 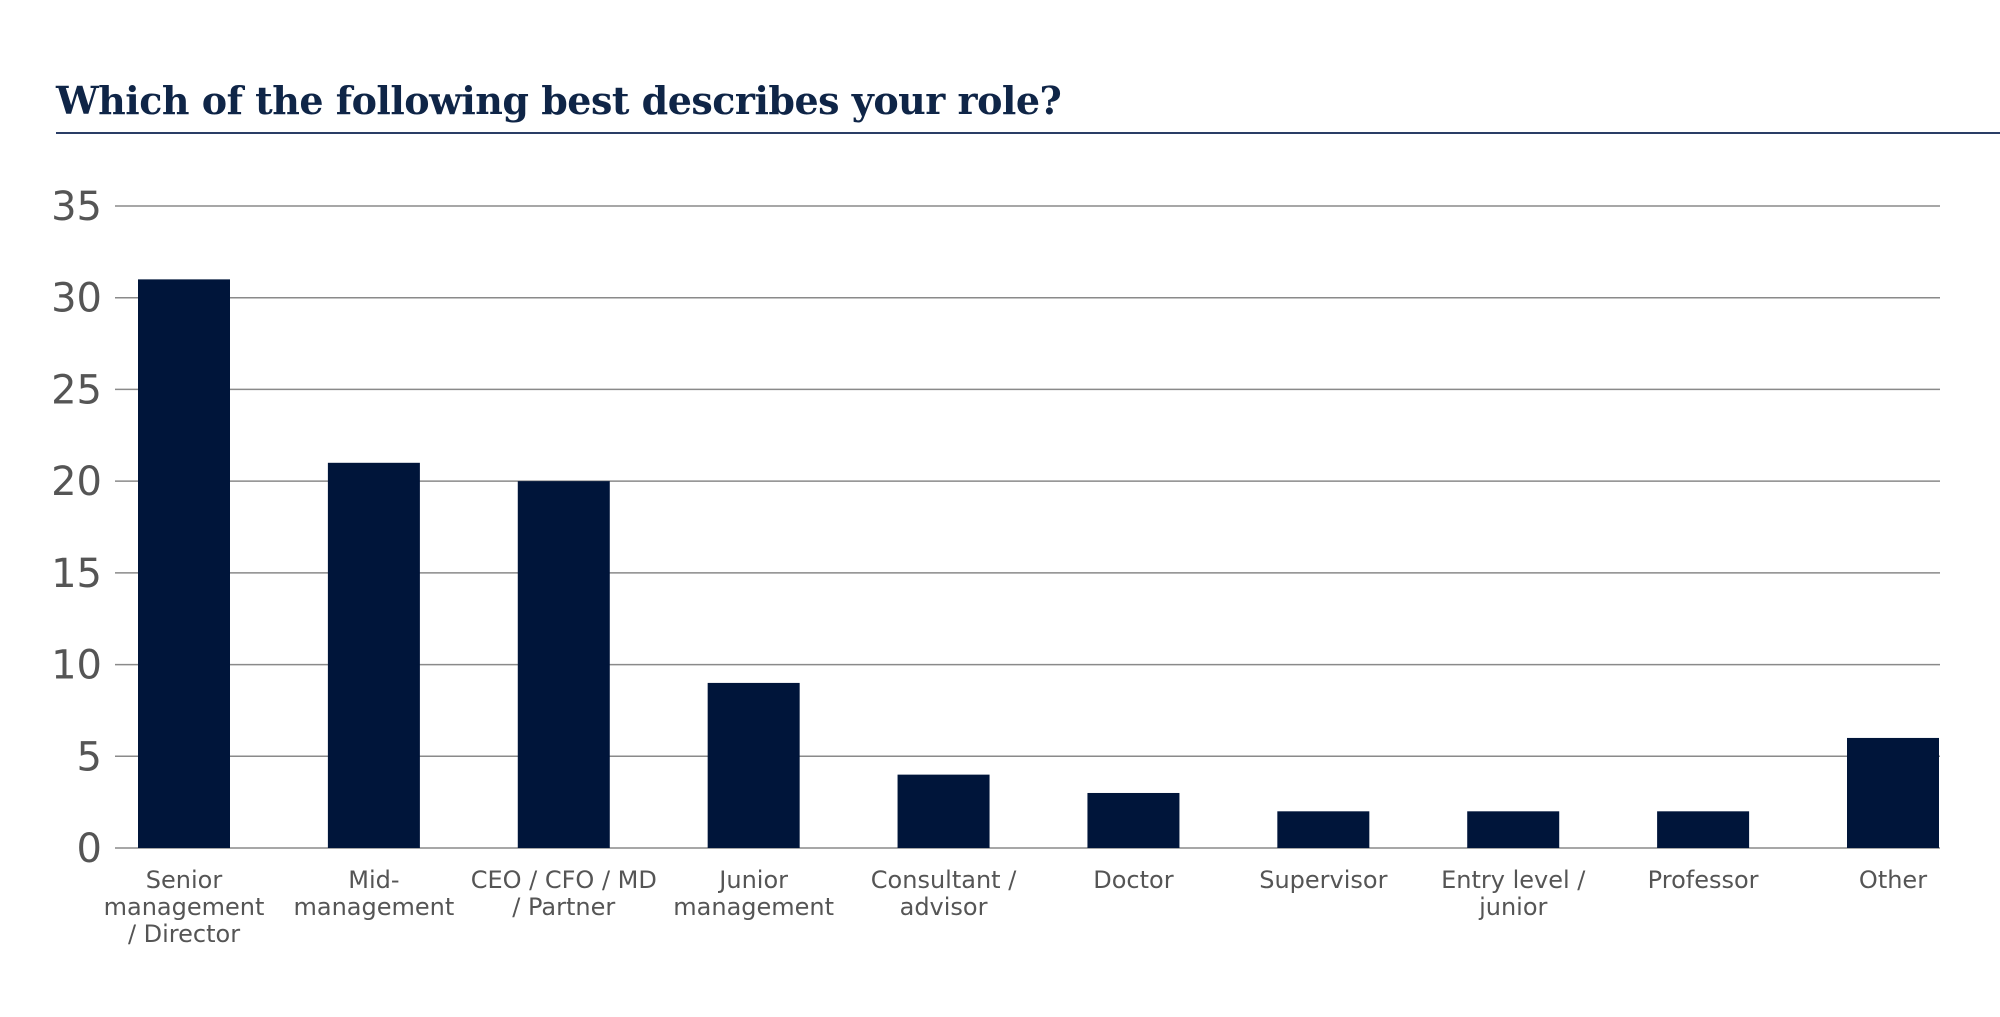 What do you see at coordinates (1513, 880) in the screenshot?
I see `x-category-label-line: Entry level /` at bounding box center [1513, 880].